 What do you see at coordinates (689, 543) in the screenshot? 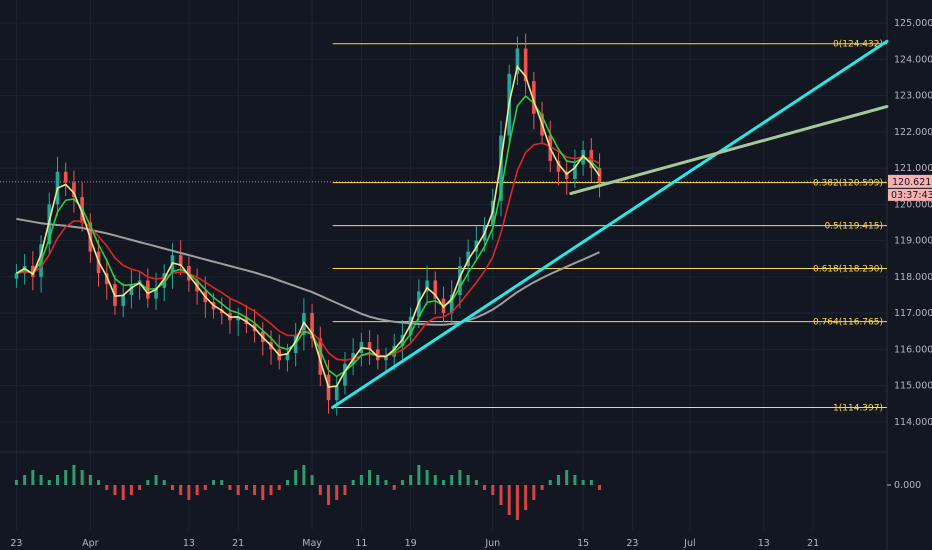
I see `time-tick-label: Jul` at bounding box center [689, 543].